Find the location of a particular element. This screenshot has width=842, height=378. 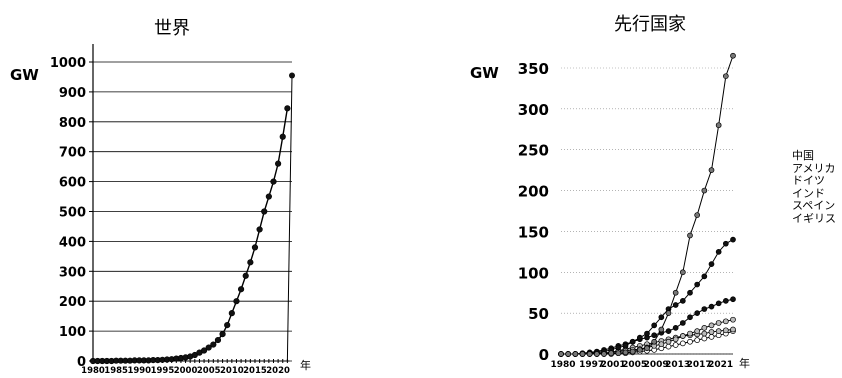

world-y-tick-label: 900 is located at coordinates (72, 93).